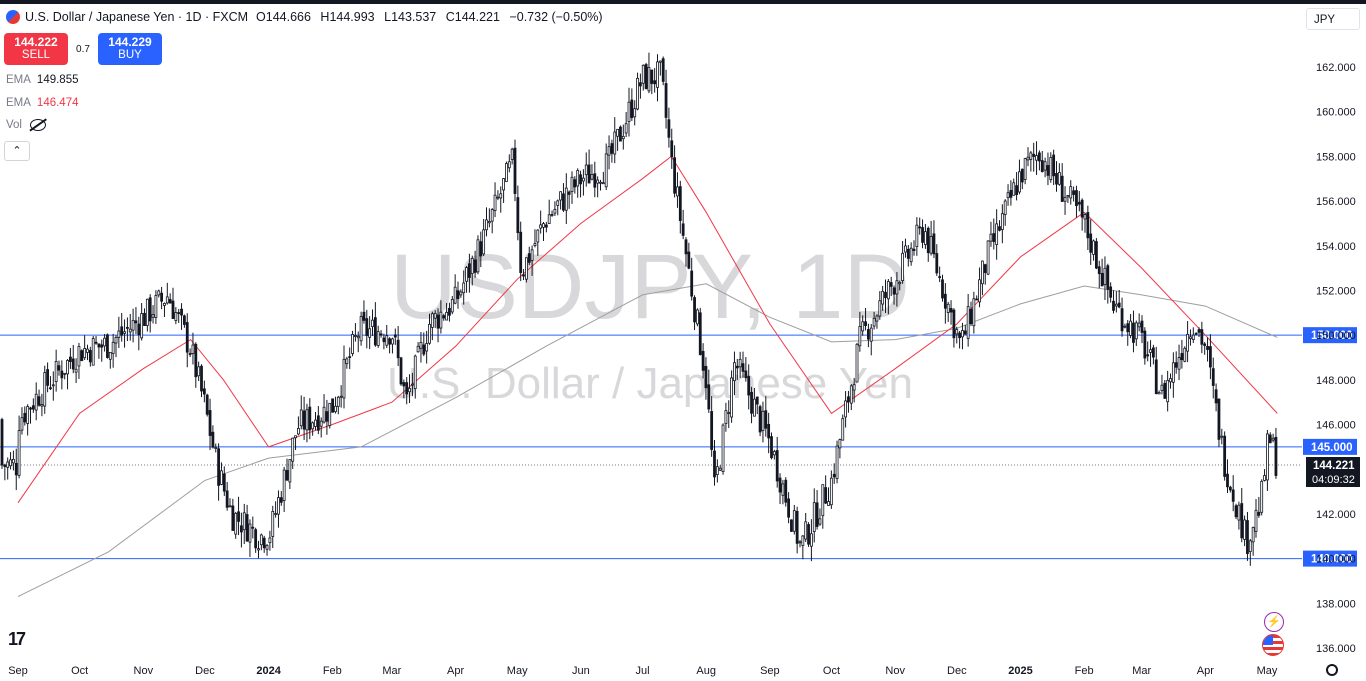 The height and width of the screenshot is (681, 1366). I want to click on volume-label: Vol, so click(14, 125).